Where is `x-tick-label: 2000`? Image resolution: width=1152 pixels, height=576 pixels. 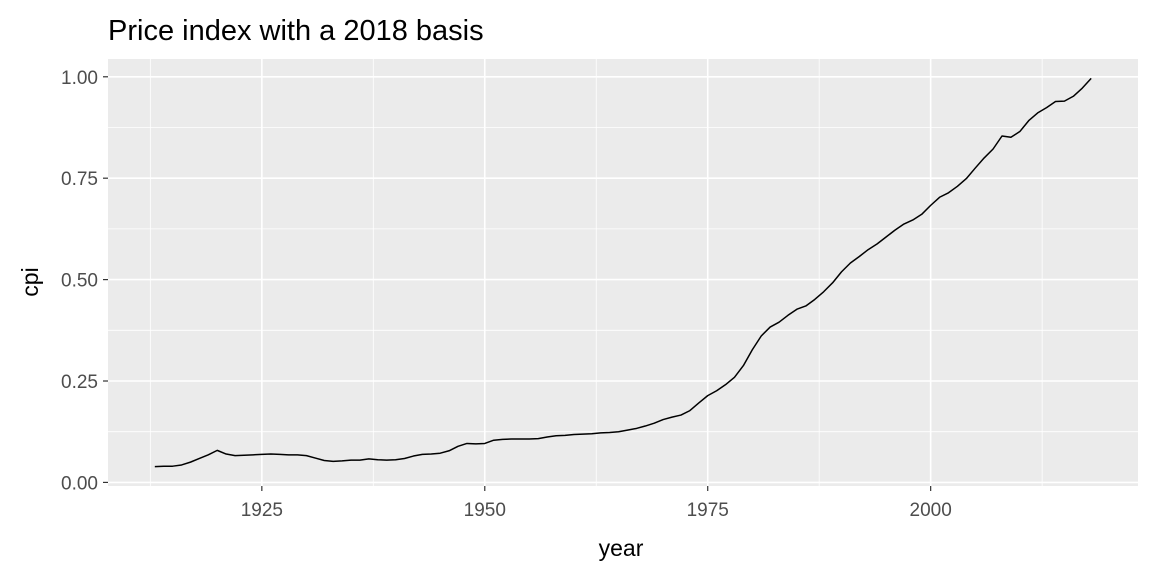 x-tick-label: 2000 is located at coordinates (931, 510).